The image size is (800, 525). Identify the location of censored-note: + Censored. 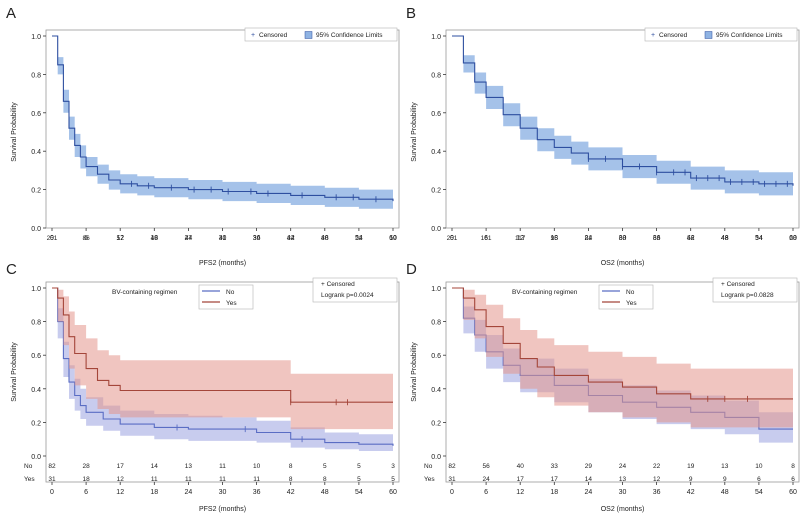
(338, 284).